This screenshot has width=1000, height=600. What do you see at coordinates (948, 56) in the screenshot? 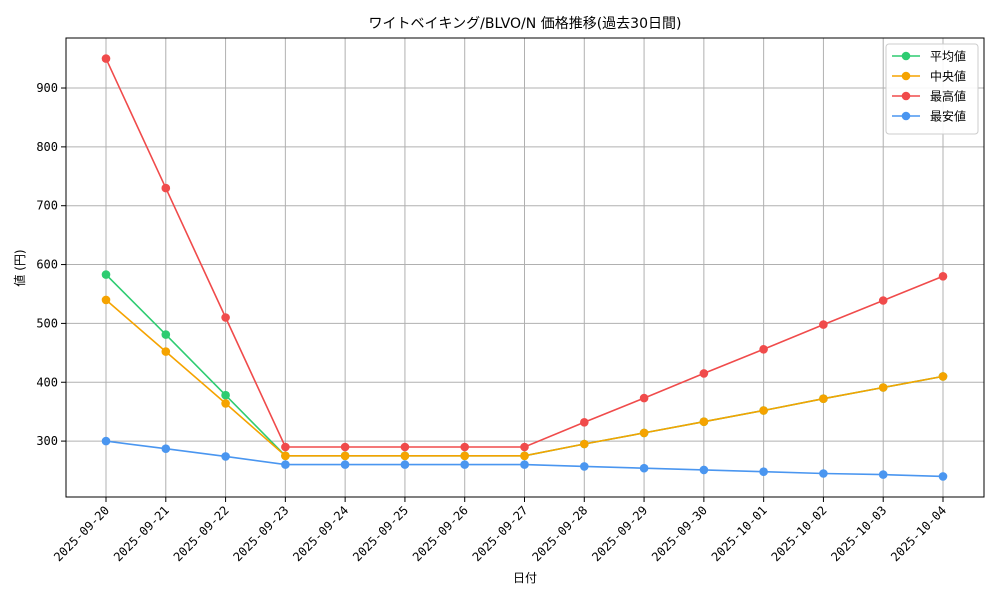
I see `legend-label: 平均値` at bounding box center [948, 56].